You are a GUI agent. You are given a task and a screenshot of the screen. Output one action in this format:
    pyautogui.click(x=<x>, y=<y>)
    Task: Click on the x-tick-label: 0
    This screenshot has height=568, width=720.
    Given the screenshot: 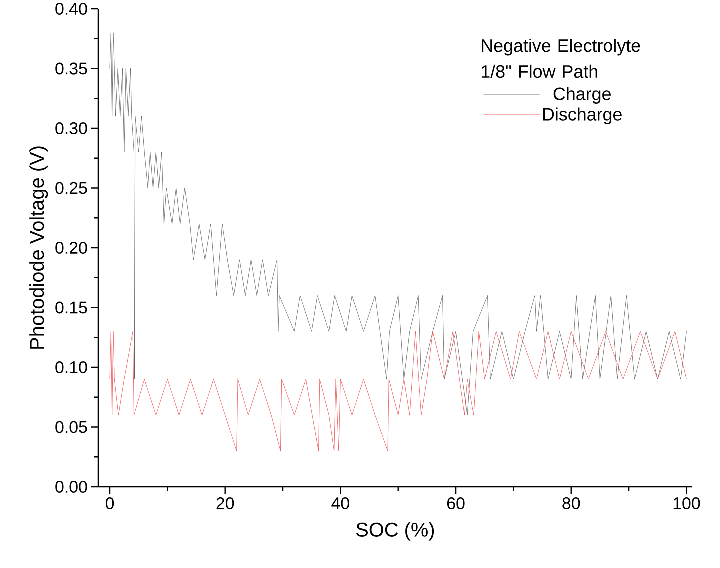 What is the action you would take?
    pyautogui.click(x=110, y=504)
    